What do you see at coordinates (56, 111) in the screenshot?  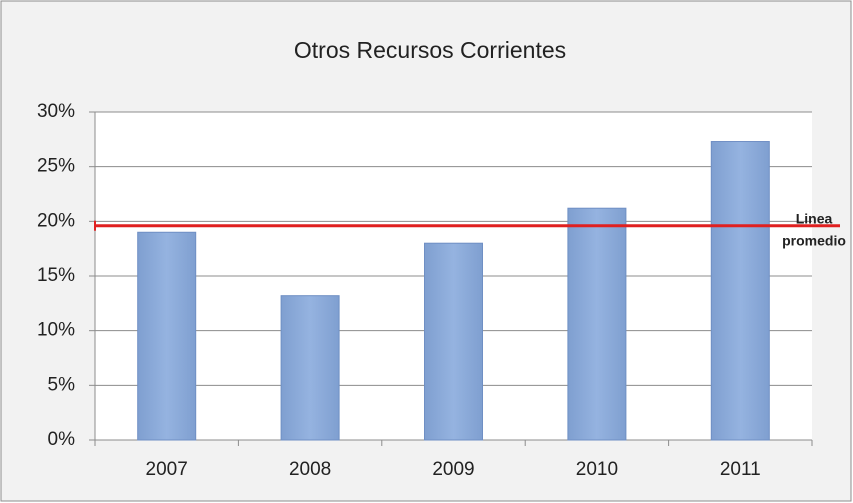 I see `y-tick-label: 30%` at bounding box center [56, 111].